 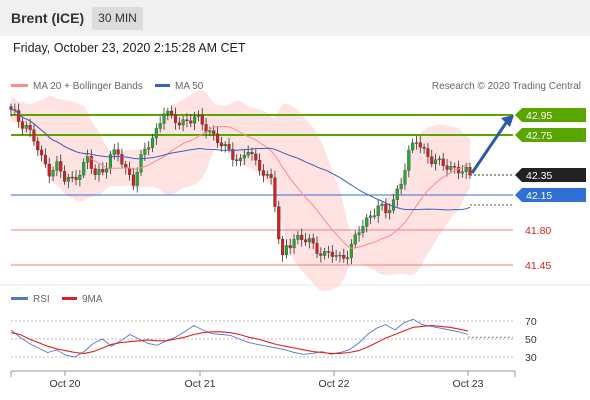 What do you see at coordinates (129, 48) in the screenshot?
I see `timestamp: Friday, October 23, 2020 2:15:28 AM CET` at bounding box center [129, 48].